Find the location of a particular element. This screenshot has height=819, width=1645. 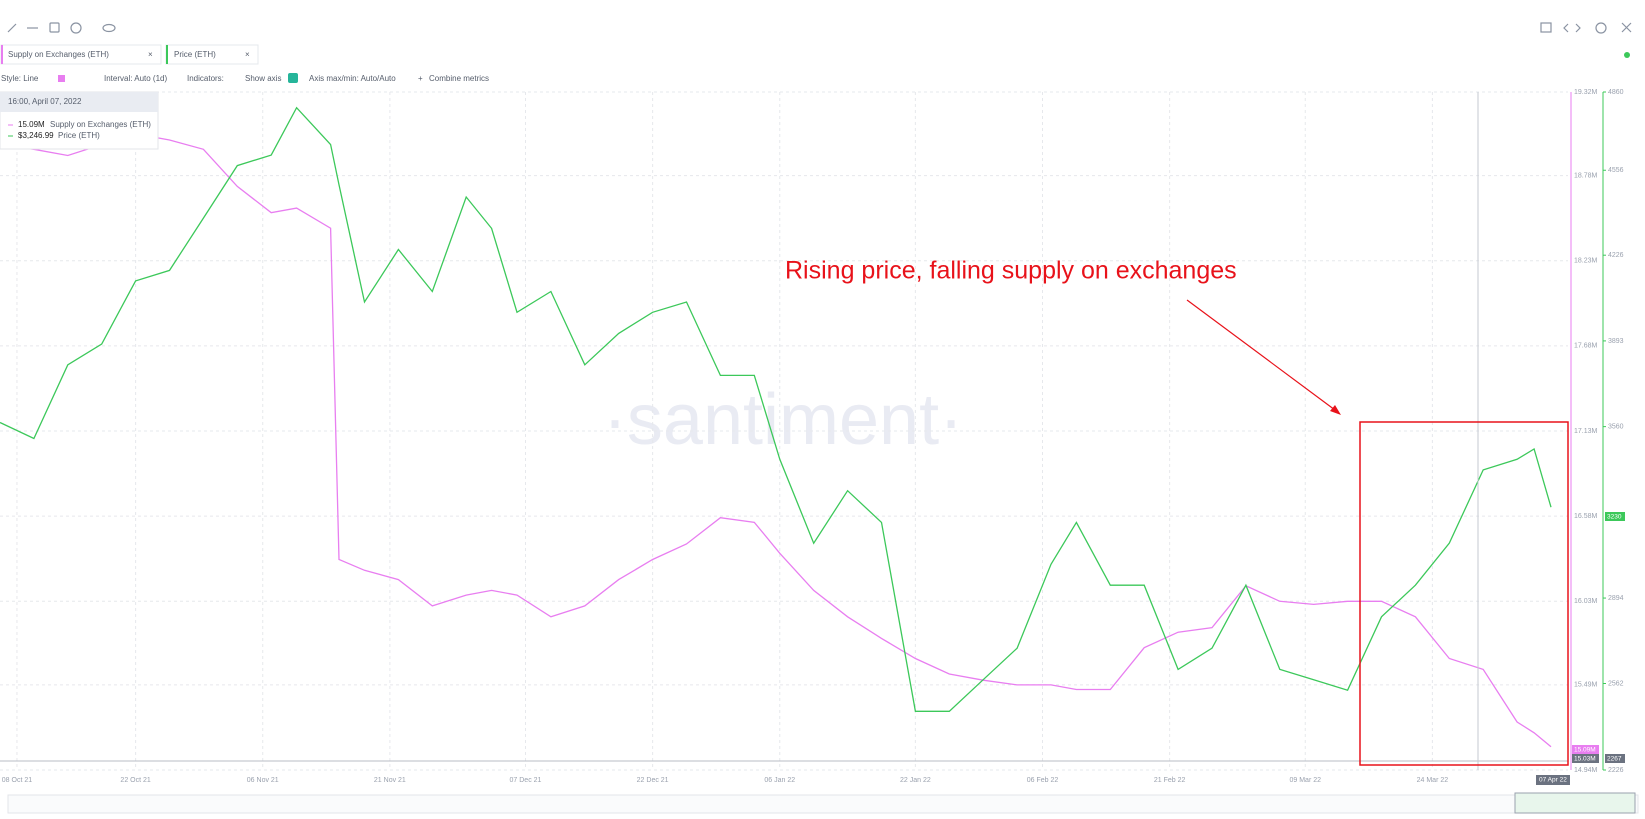

badge-label: 15.09M is located at coordinates (1585, 750).